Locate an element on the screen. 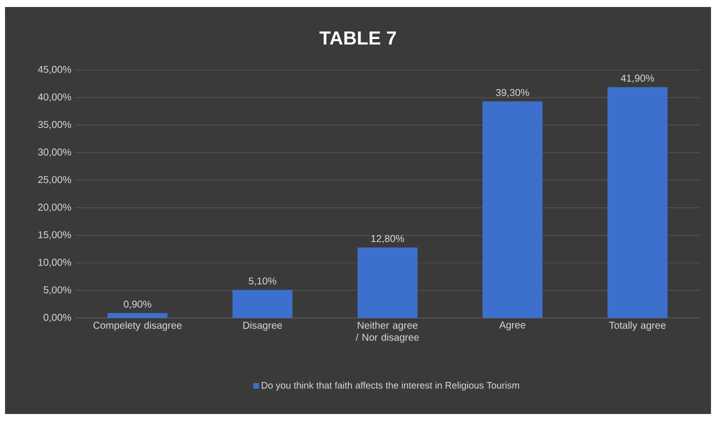  y-tick-label: 10,00% is located at coordinates (55, 263).